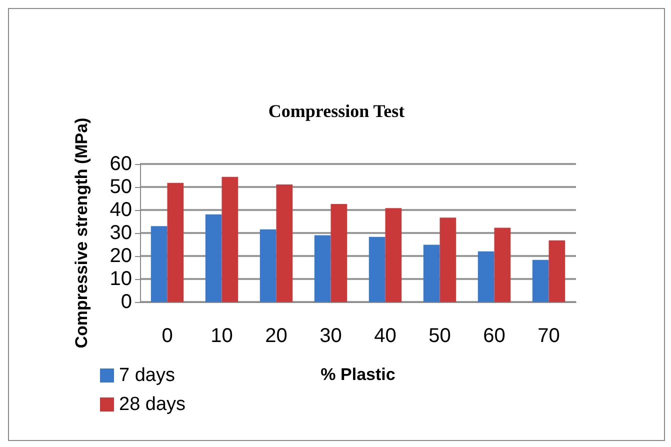 The width and height of the screenshot is (671, 447). Describe the element at coordinates (126, 302) in the screenshot. I see `y-tick-label: 0` at that location.